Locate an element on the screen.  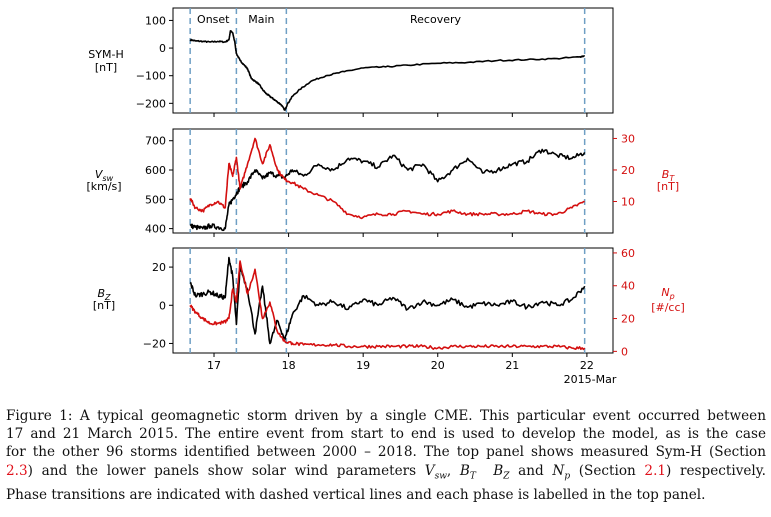
y2-tick-label: 40 is located at coordinates (628, 286).